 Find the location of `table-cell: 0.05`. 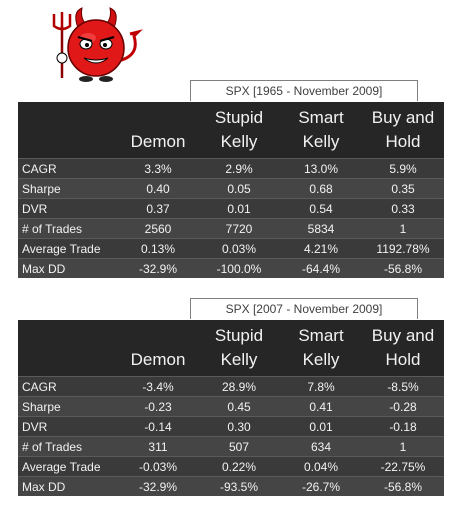

table-cell: 0.05 is located at coordinates (239, 188).